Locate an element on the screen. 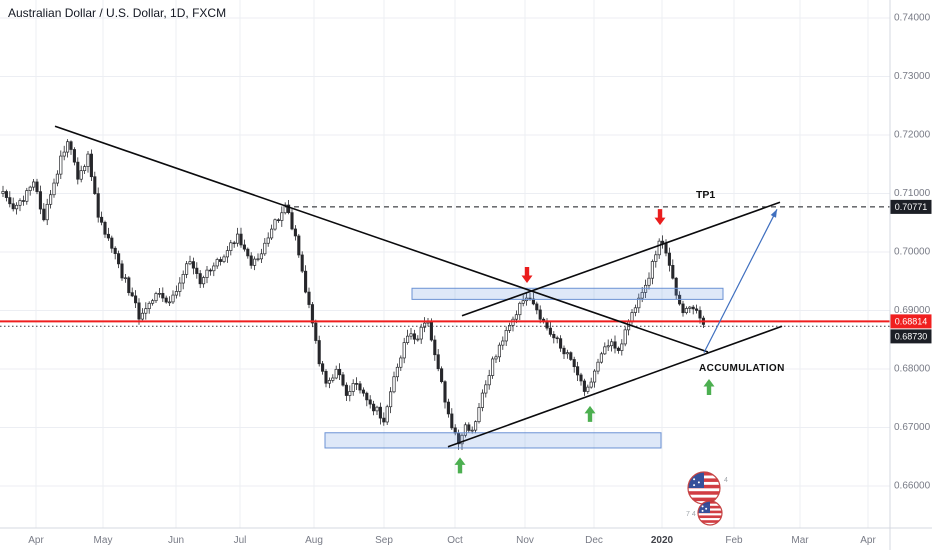 The width and height of the screenshot is (932, 550). resistance-zone is located at coordinates (567, 293).